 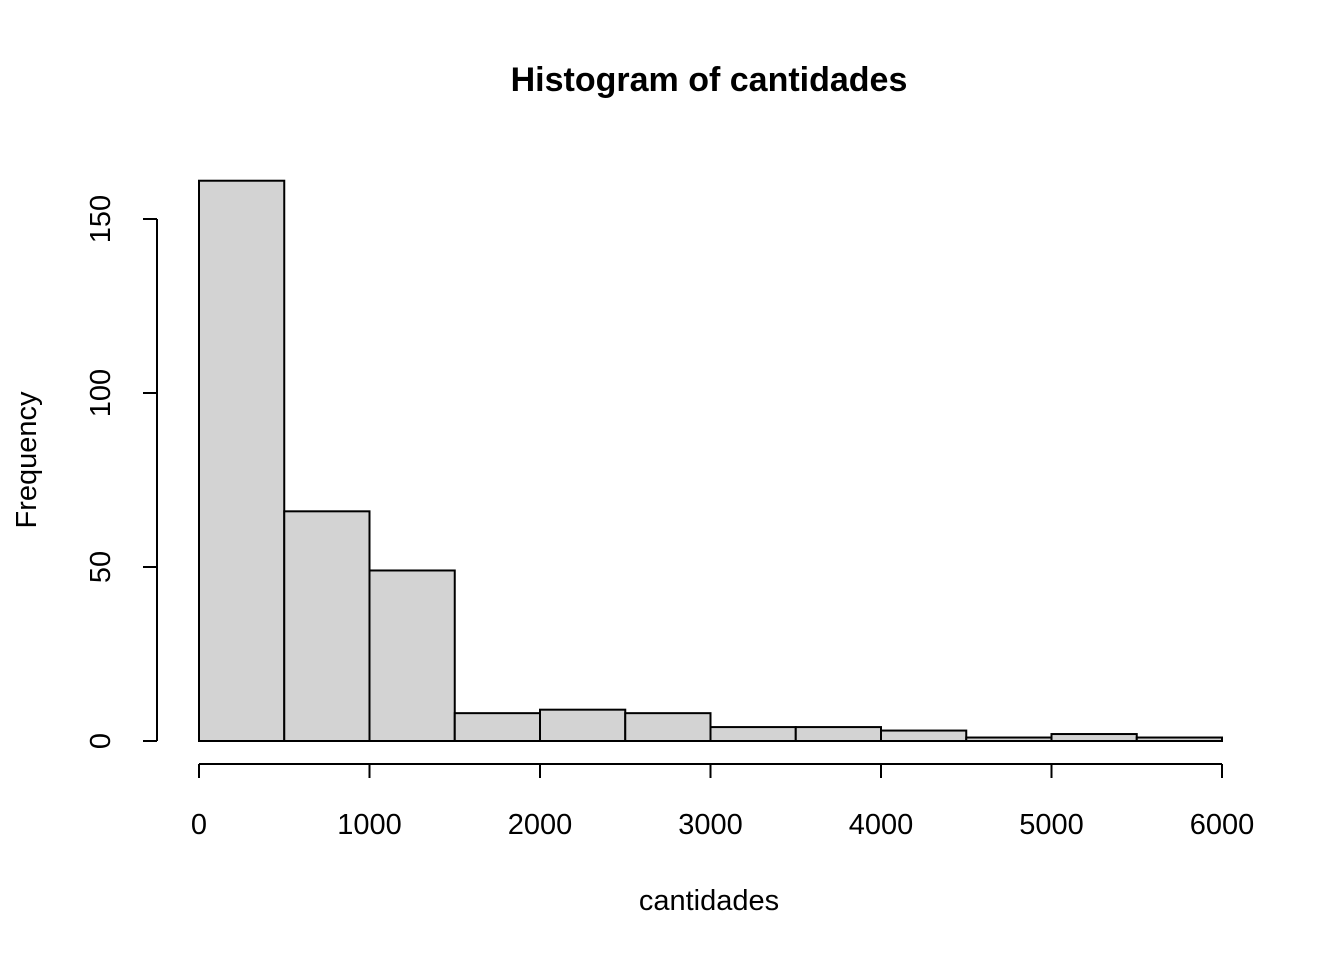 I want to click on y-tick-label: 100, so click(x=101, y=393).